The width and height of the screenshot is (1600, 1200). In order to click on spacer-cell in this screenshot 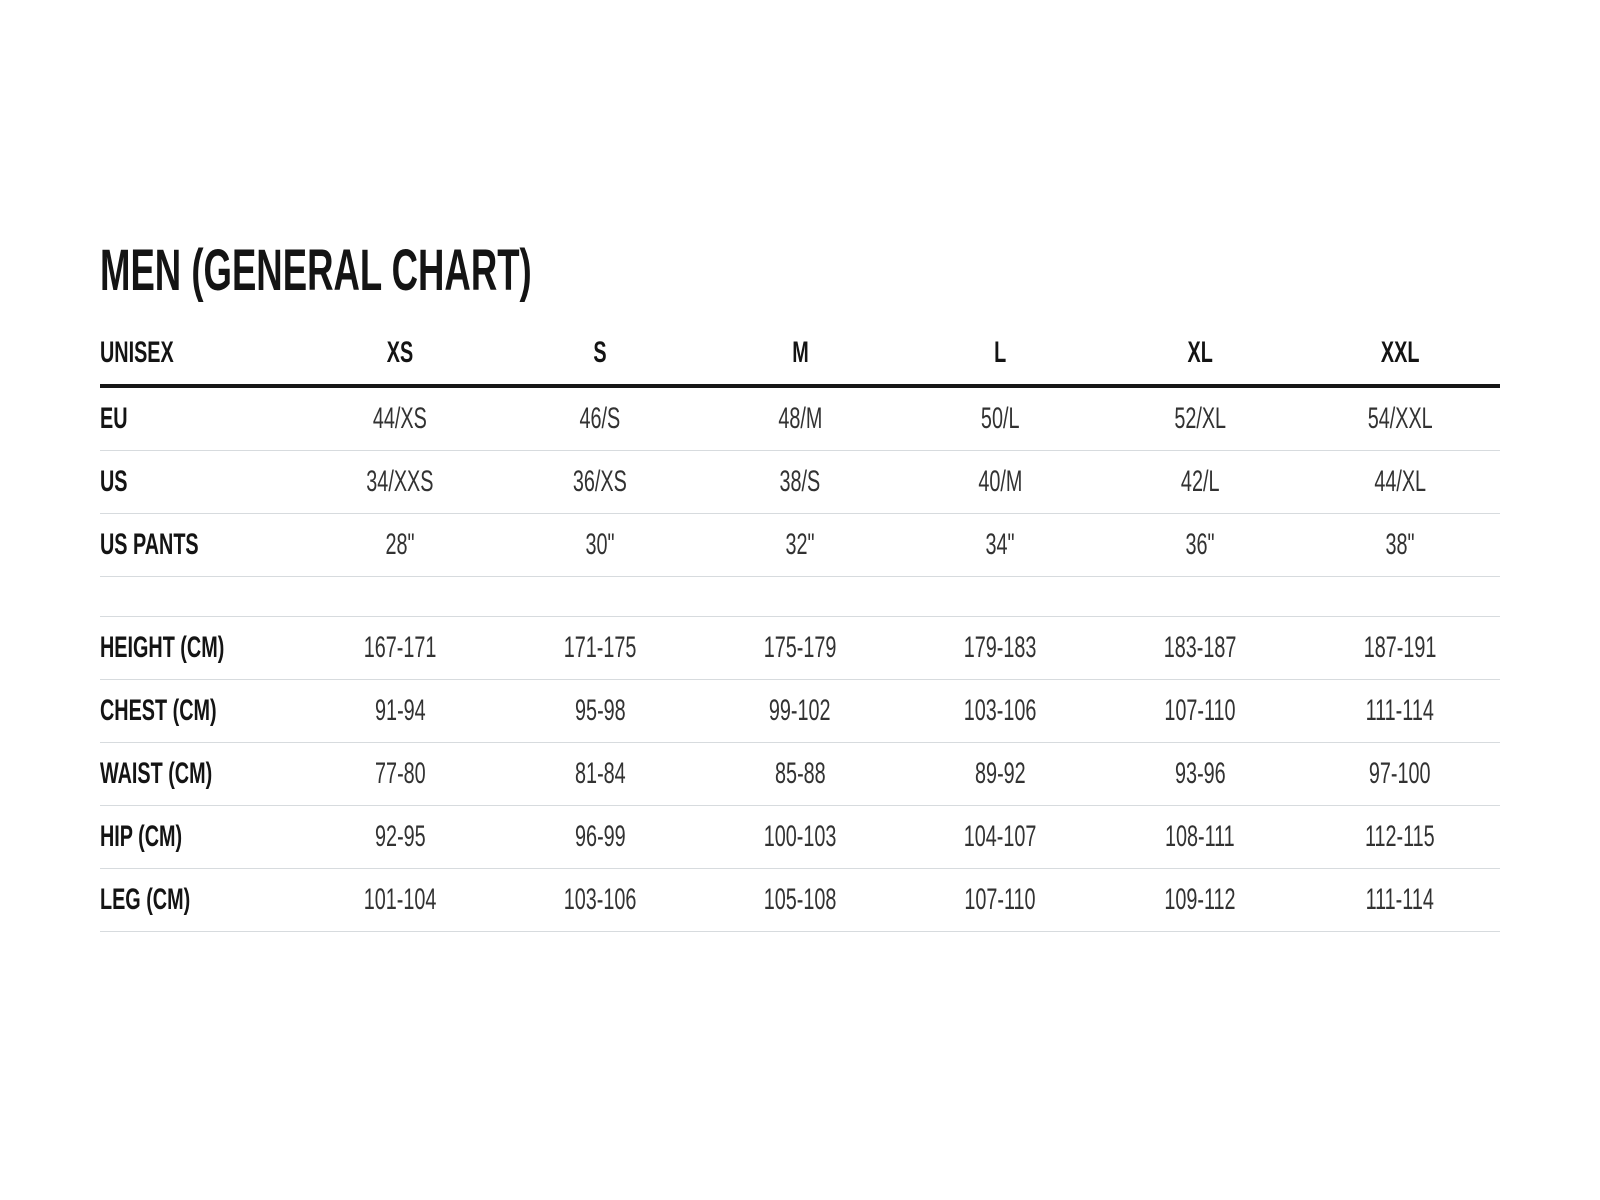, I will do `click(800, 596)`.